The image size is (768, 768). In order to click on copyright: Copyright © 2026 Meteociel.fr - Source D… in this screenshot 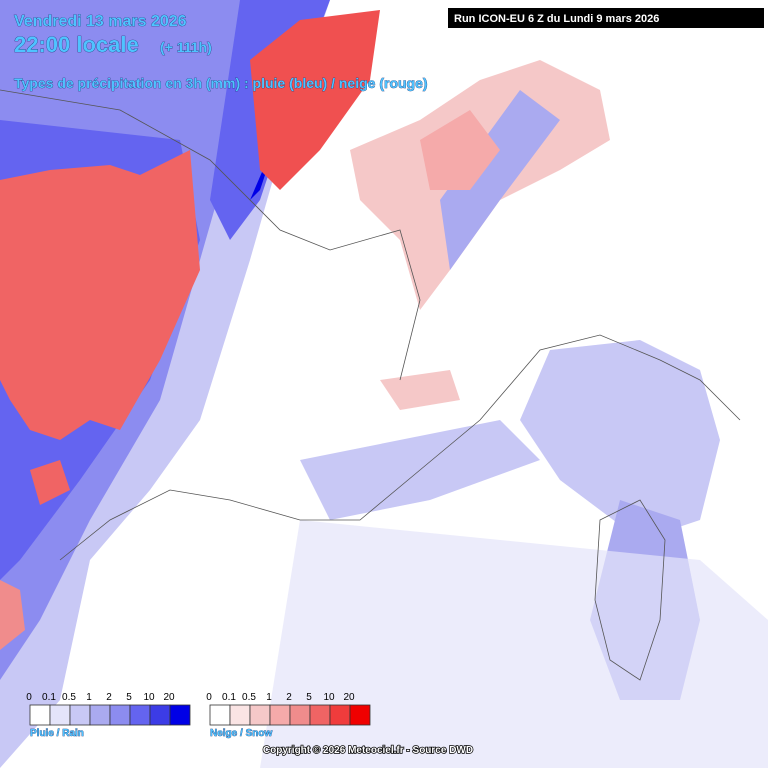, I will do `click(368, 750)`.